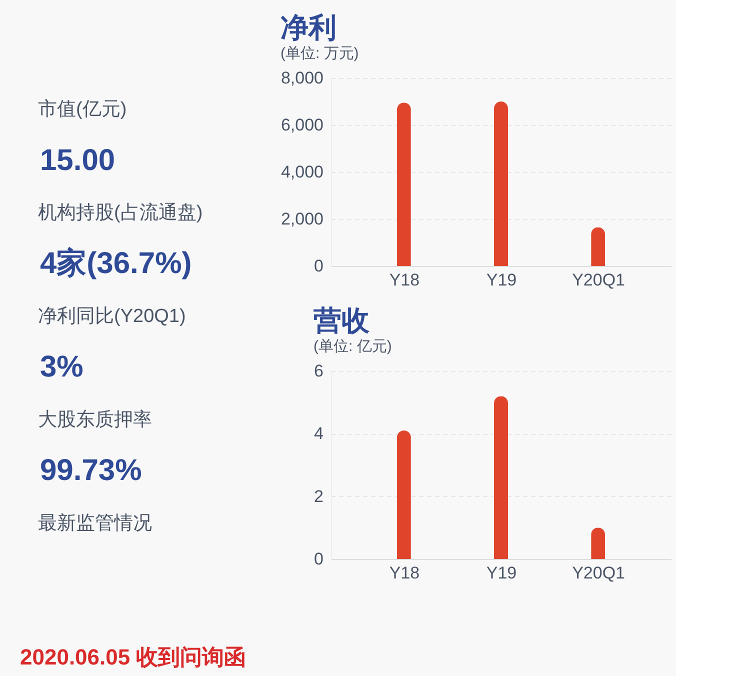 Image resolution: width=750 pixels, height=676 pixels. What do you see at coordinates (353, 346) in the screenshot?
I see `chart-subtitle: (单位: 亿元)` at bounding box center [353, 346].